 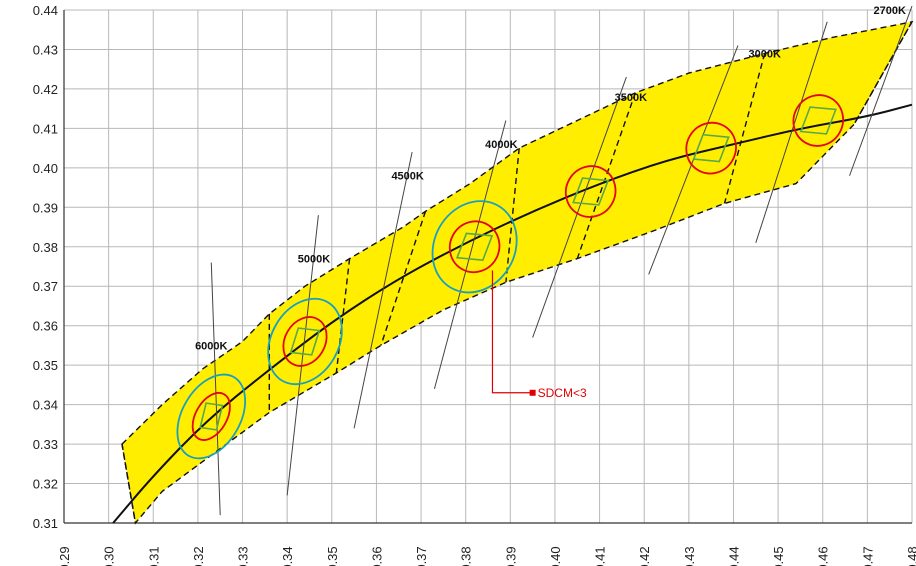 What do you see at coordinates (45, 247) in the screenshot?
I see `y-tick-label: 0.38` at bounding box center [45, 247].